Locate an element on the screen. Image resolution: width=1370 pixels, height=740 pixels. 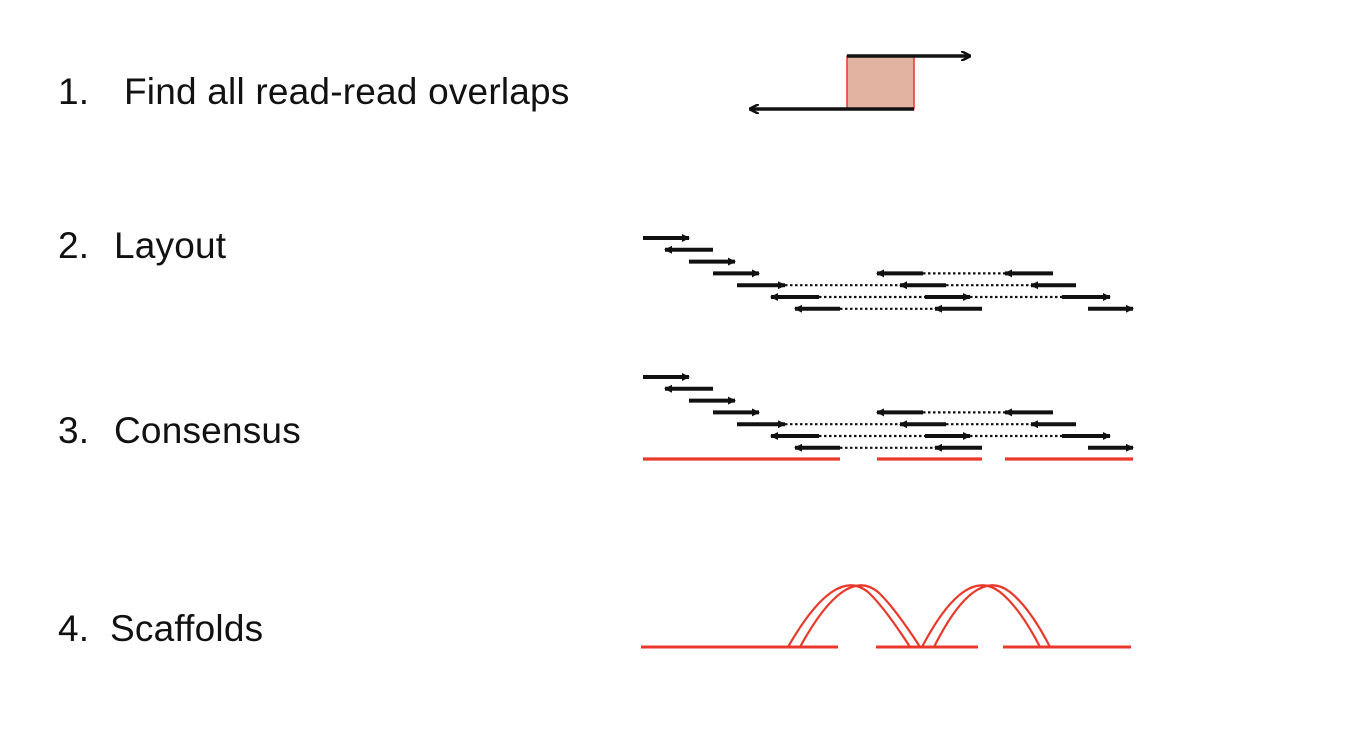
step-label: Consensus is located at coordinates (207, 430).